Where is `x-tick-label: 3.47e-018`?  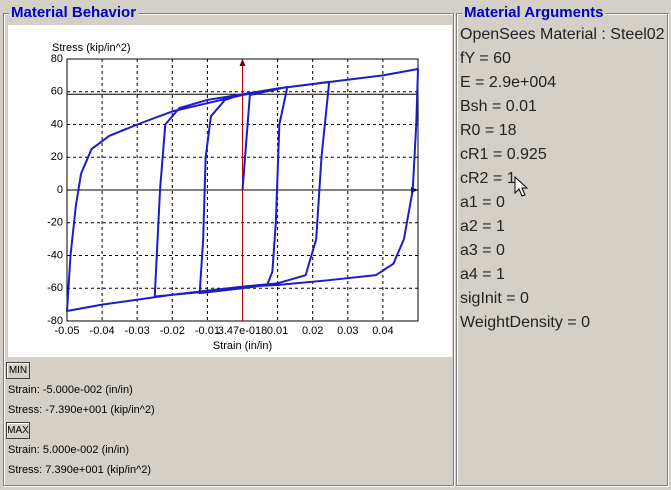 x-tick-label: 3.47e-018 is located at coordinates (243, 331).